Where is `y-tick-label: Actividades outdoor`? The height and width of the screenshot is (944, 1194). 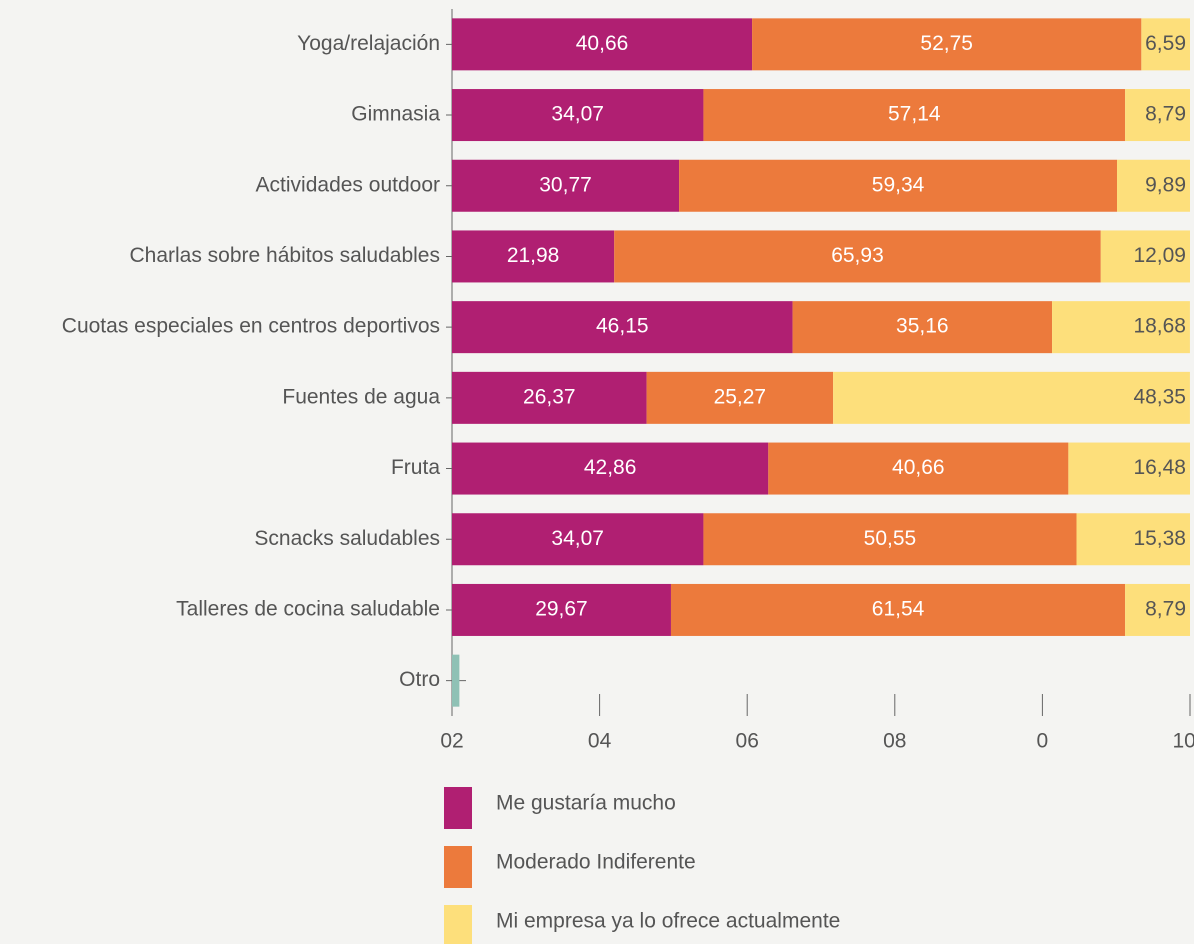 y-tick-label: Actividades outdoor is located at coordinates (348, 184).